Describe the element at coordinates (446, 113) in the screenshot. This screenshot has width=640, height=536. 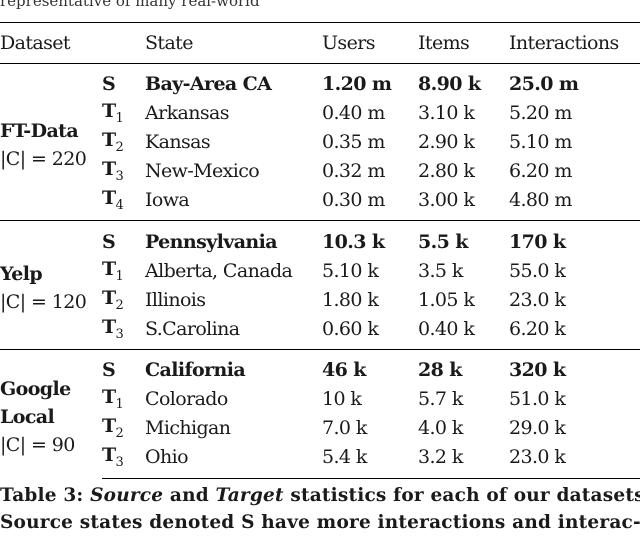
I see `items-cell: 3.10 k` at that location.